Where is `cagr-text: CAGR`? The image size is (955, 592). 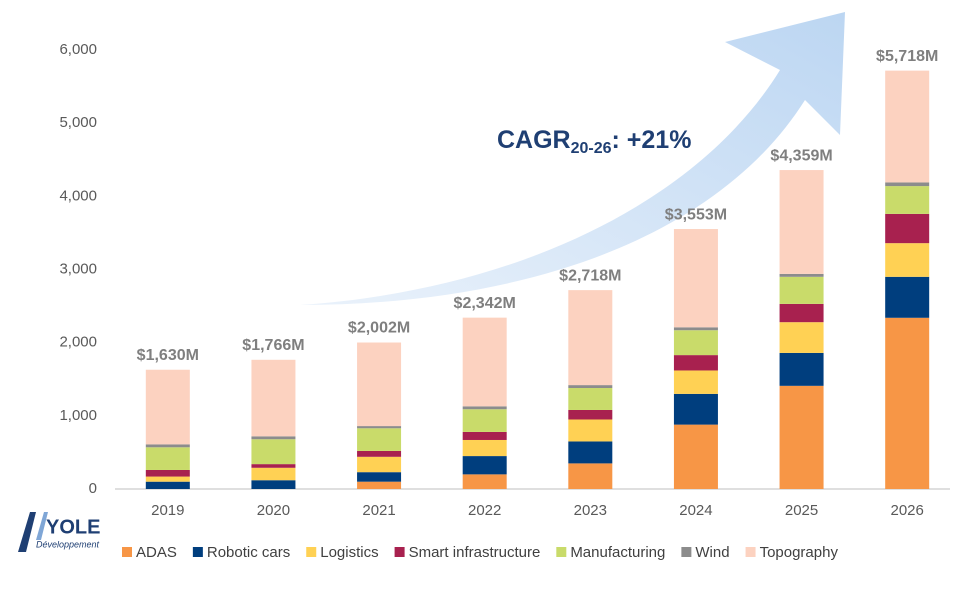 cagr-text: CAGR is located at coordinates (534, 140).